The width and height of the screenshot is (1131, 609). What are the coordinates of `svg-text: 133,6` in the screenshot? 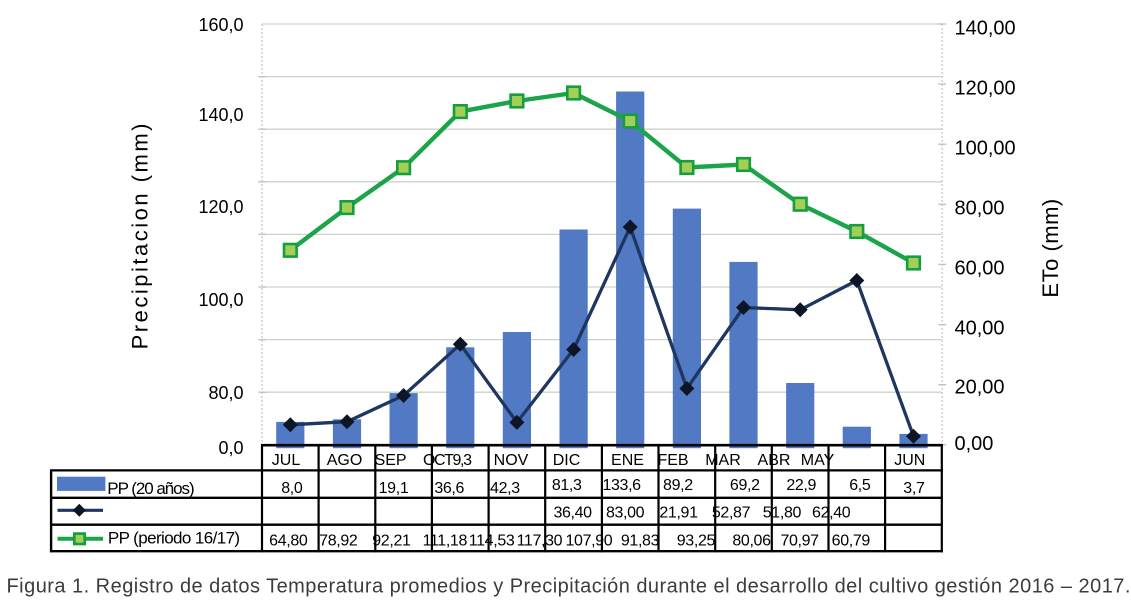 It's located at (621, 485).